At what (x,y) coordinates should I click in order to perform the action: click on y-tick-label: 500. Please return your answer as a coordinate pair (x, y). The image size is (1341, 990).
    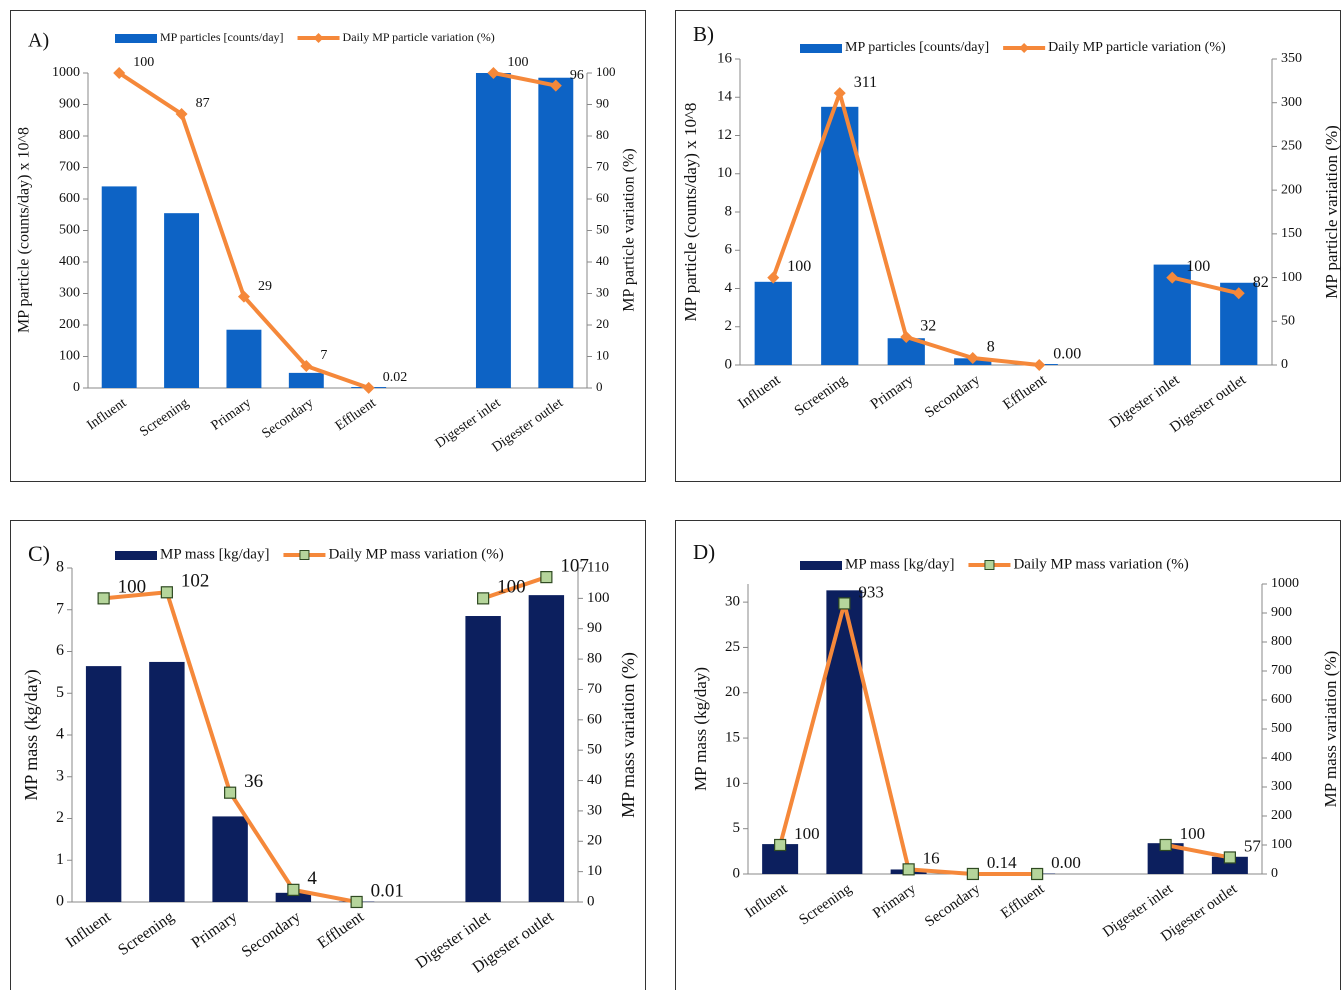
    Looking at the image, I should click on (69, 230).